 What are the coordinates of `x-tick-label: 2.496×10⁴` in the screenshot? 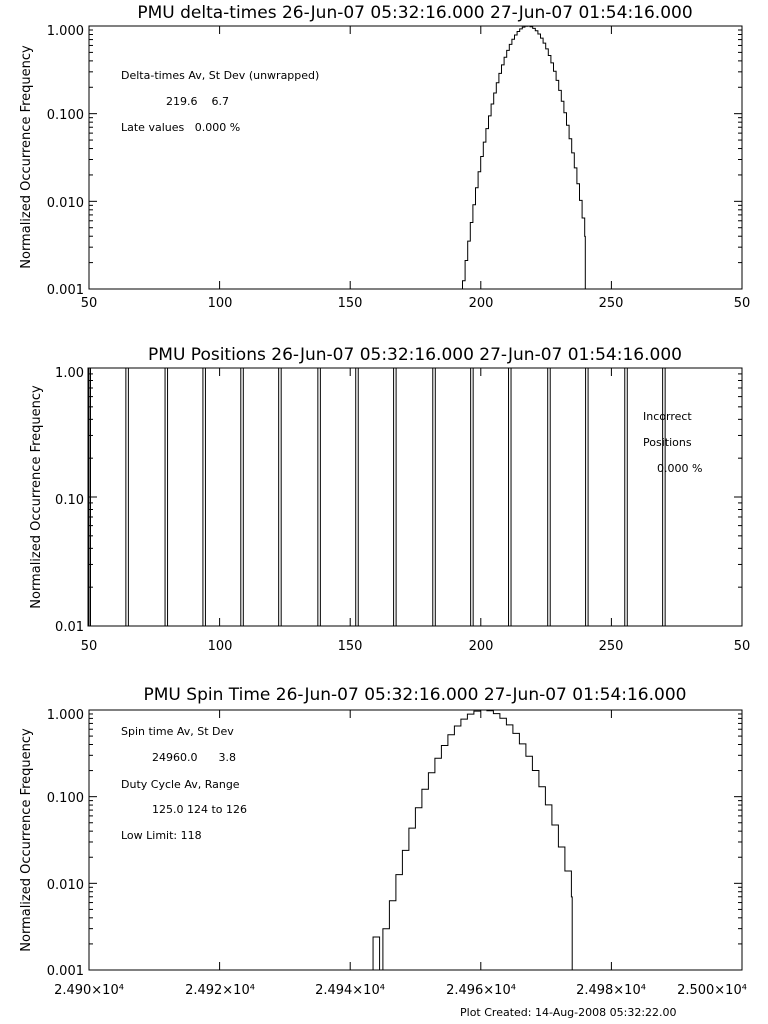 It's located at (481, 990).